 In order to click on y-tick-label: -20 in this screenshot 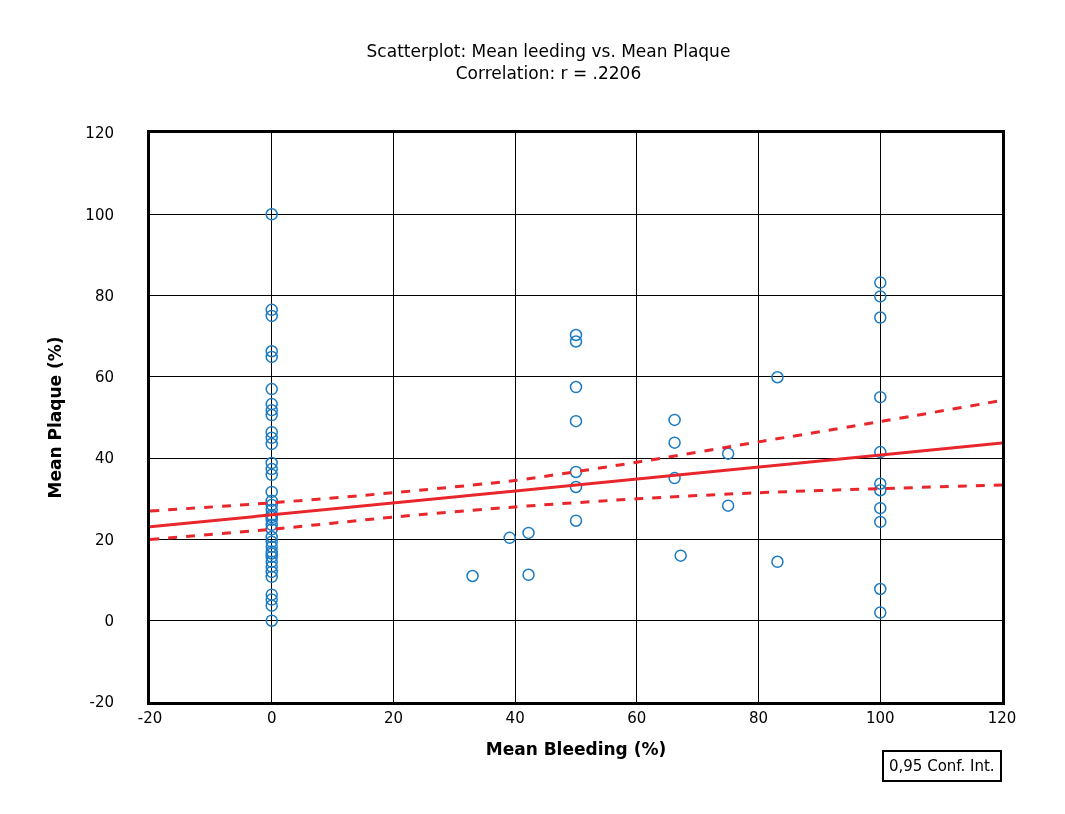, I will do `click(101, 702)`.